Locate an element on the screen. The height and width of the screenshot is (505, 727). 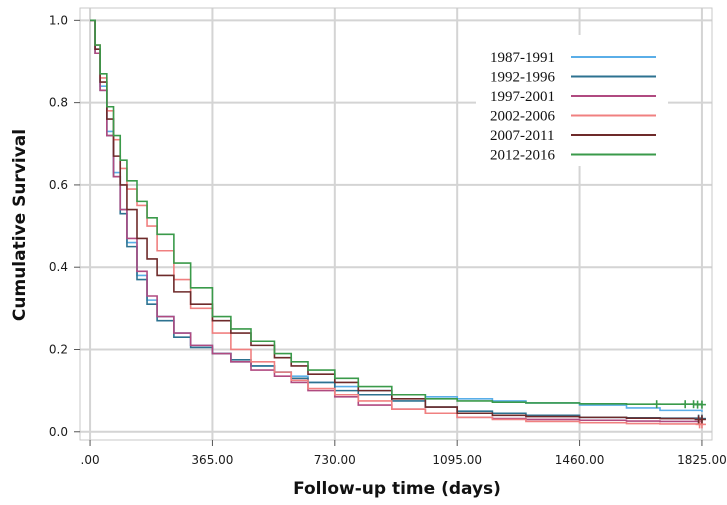
y-axis: 0.0 0.2 0.4 0.6 0.8 1.0 is located at coordinates (64, 226).